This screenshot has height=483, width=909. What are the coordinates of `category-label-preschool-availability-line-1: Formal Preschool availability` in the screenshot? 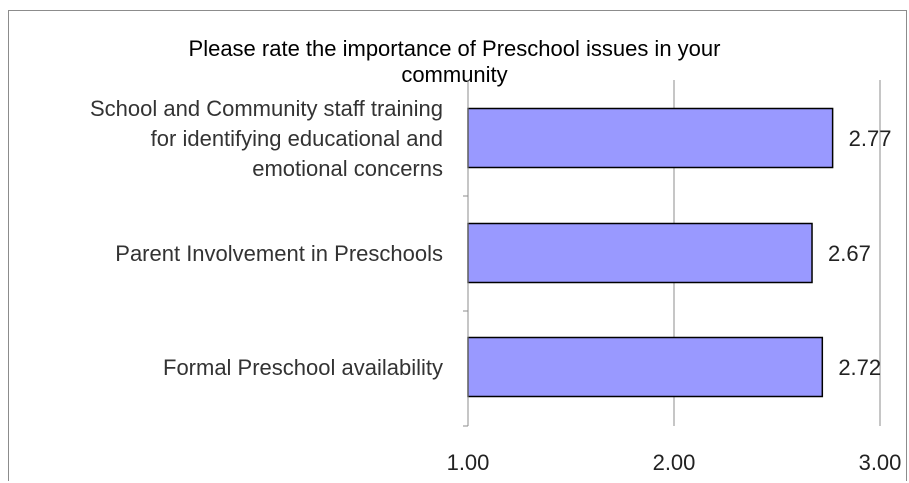 It's located at (303, 367).